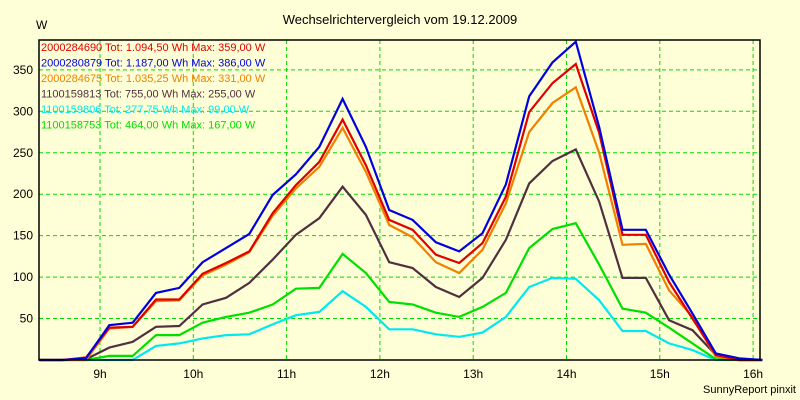 Image resolution: width=800 pixels, height=400 pixels. Describe the element at coordinates (753, 374) in the screenshot. I see `x-tick-label: 16h` at that location.